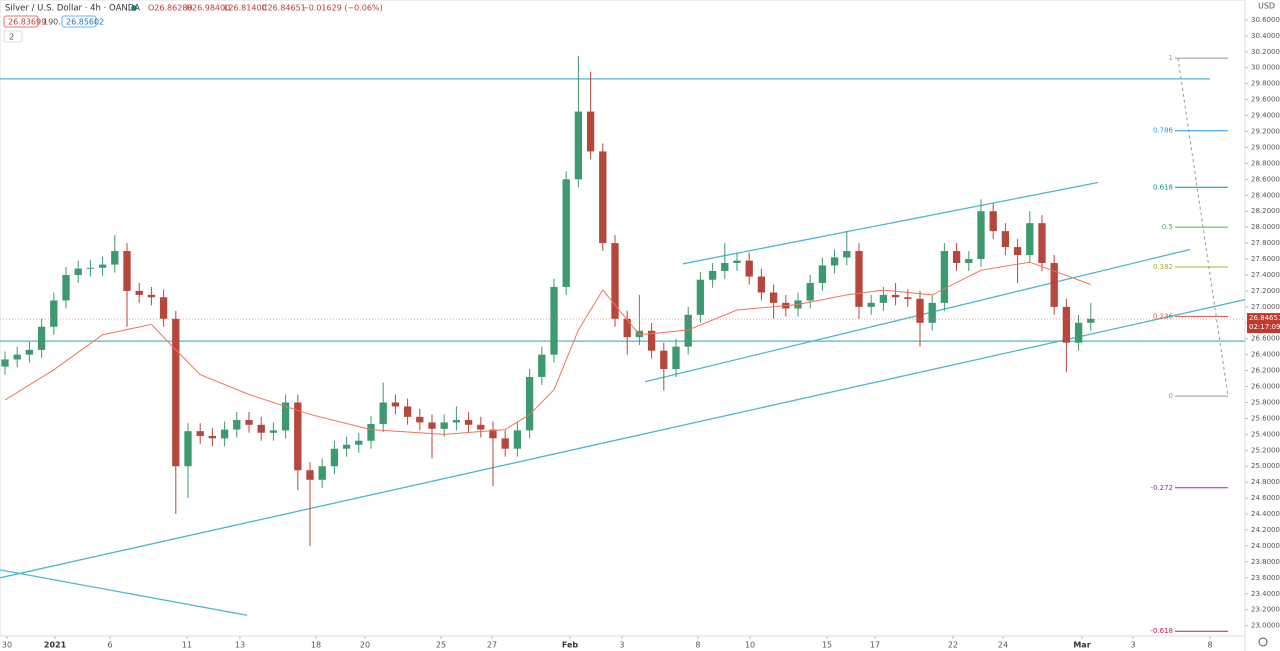 The image size is (1280, 651). Describe the element at coordinates (1265, 434) in the screenshot. I see `y-tick-label: 25.40000` at that location.